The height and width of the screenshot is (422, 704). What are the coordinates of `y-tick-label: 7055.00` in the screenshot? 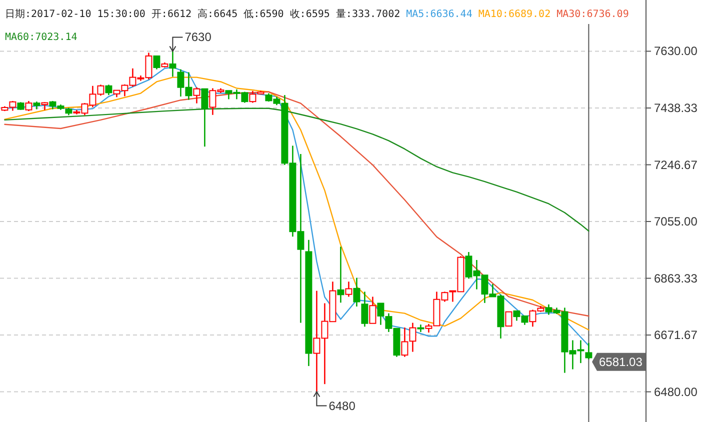 It's located at (676, 221).